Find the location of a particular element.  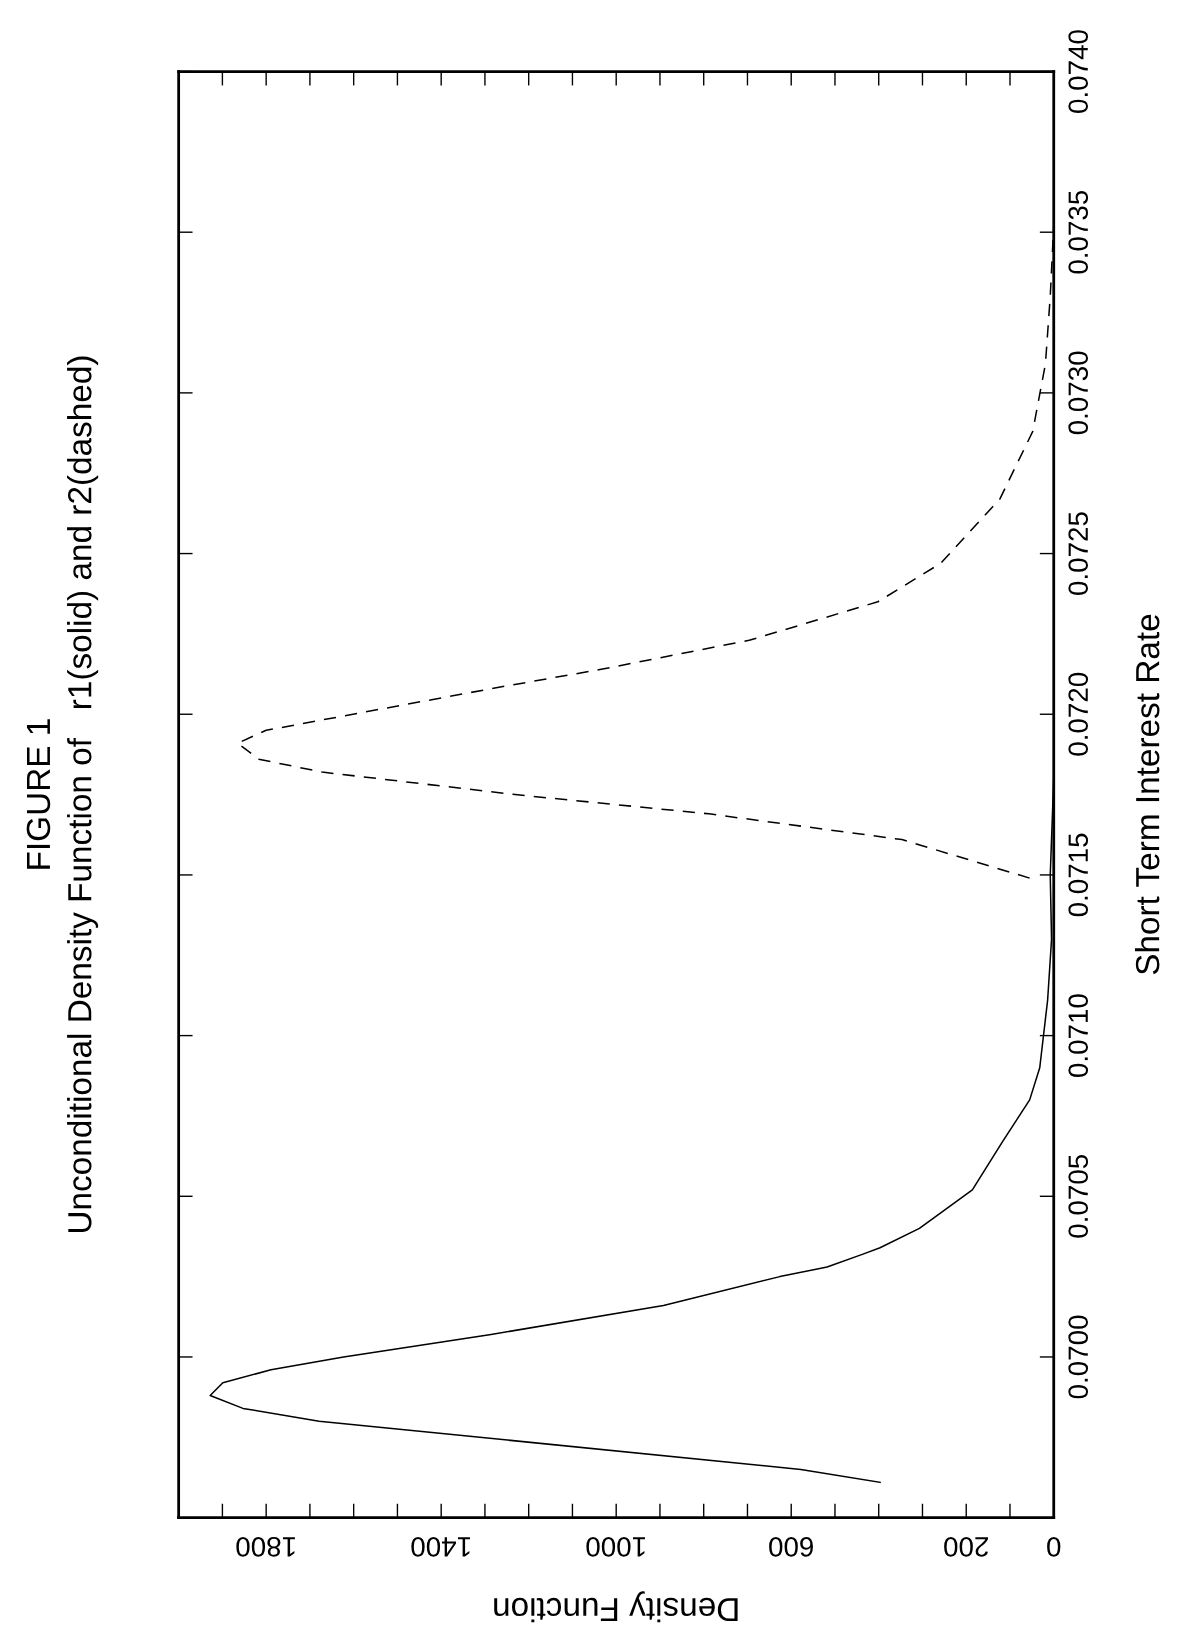

y-tick-label: 0.0725 is located at coordinates (1078, 553).